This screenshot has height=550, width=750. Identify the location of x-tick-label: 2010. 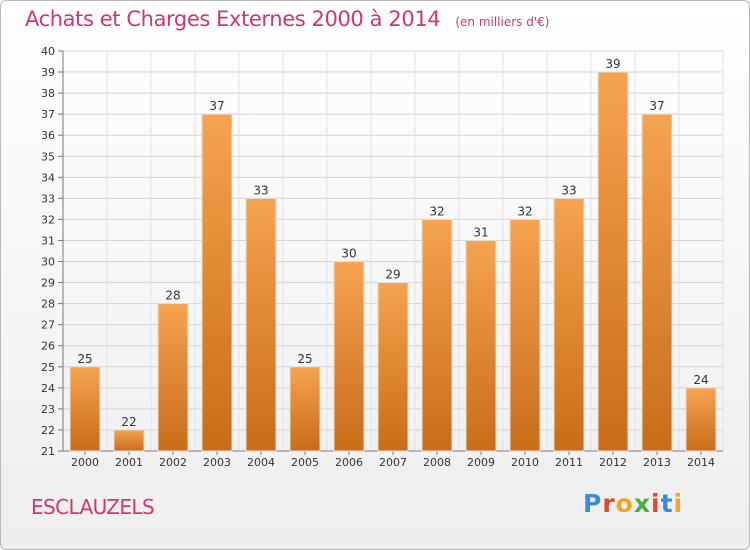
(525, 462).